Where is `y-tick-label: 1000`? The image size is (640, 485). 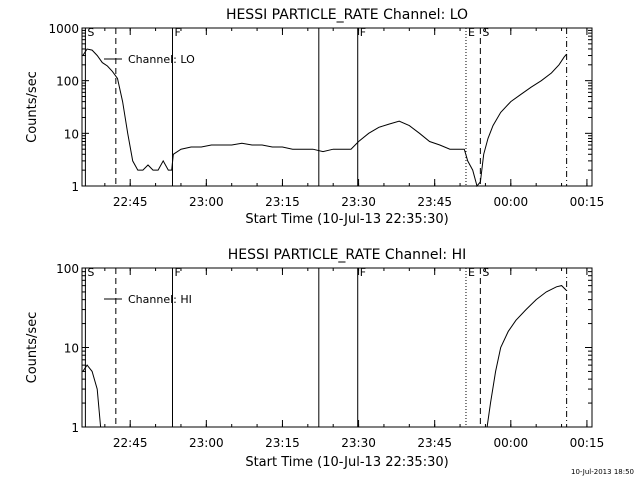
y-tick-label: 1000 is located at coordinates (63, 29).